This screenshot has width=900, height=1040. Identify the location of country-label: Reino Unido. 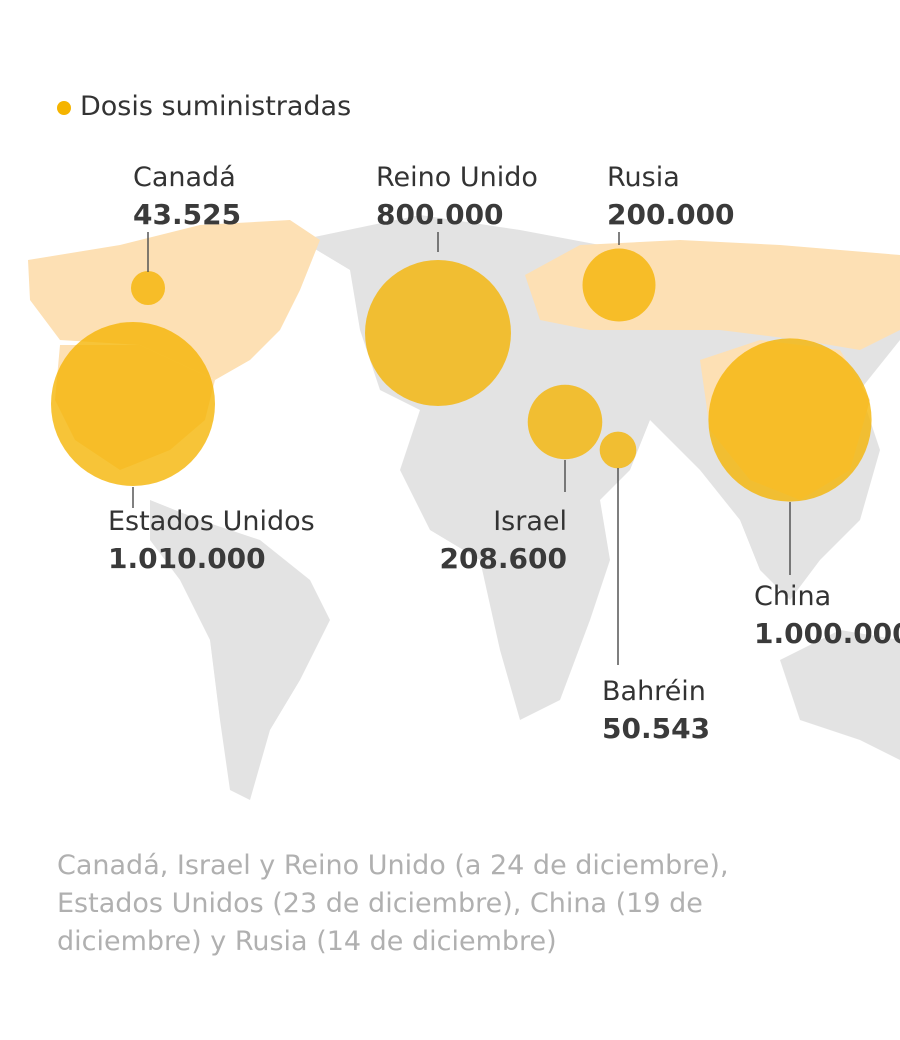
(457, 177).